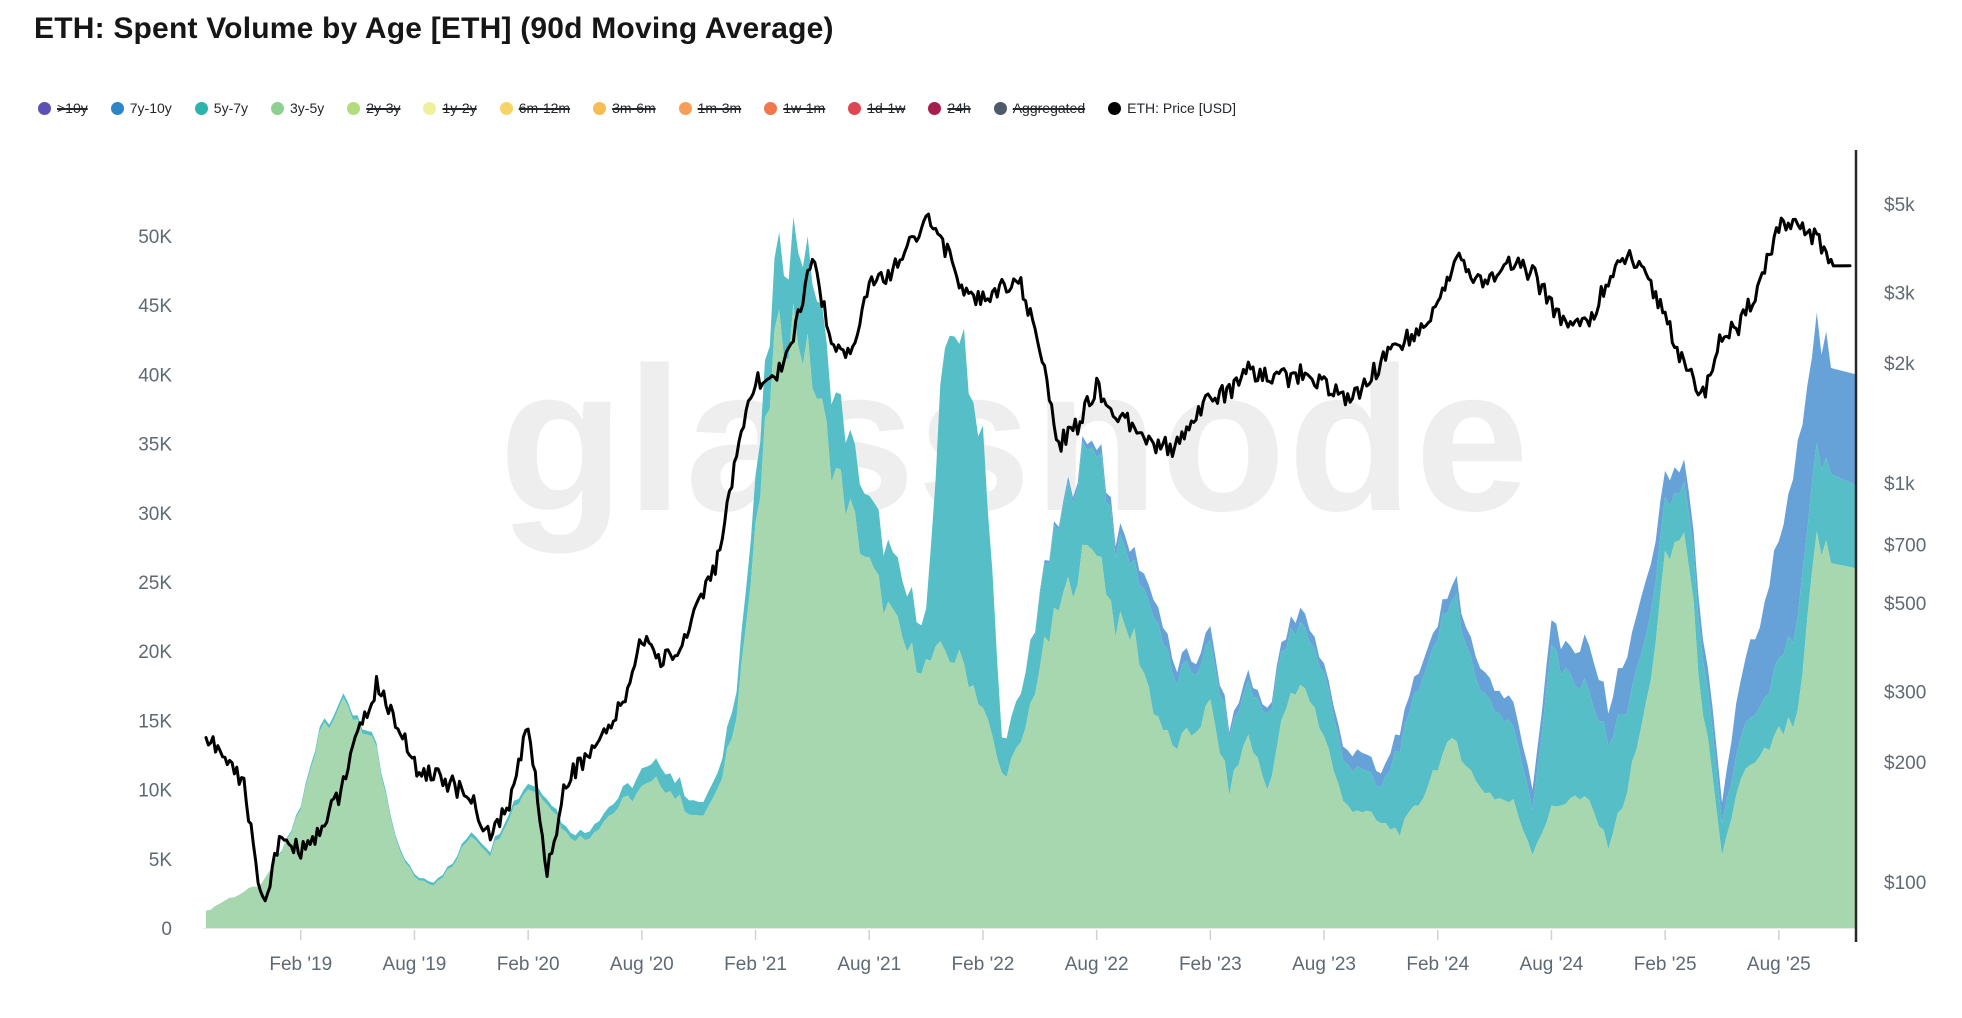 This screenshot has width=1962, height=1018. What do you see at coordinates (155, 652) in the screenshot?
I see `left-axis-tick-label: 20K` at bounding box center [155, 652].